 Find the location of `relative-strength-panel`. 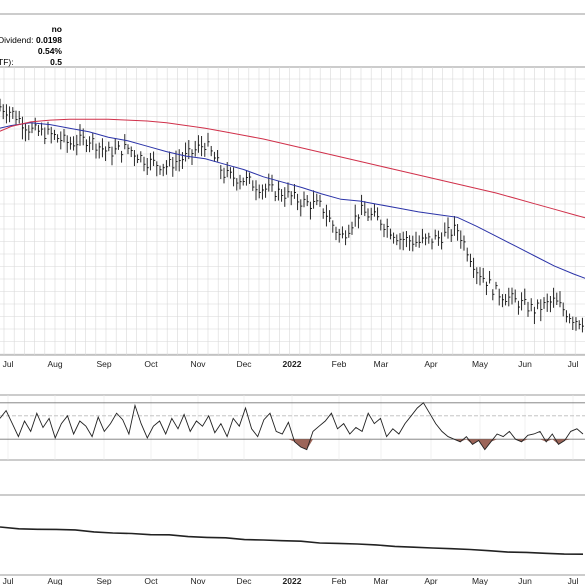

relative-strength-panel is located at coordinates (292, 540).